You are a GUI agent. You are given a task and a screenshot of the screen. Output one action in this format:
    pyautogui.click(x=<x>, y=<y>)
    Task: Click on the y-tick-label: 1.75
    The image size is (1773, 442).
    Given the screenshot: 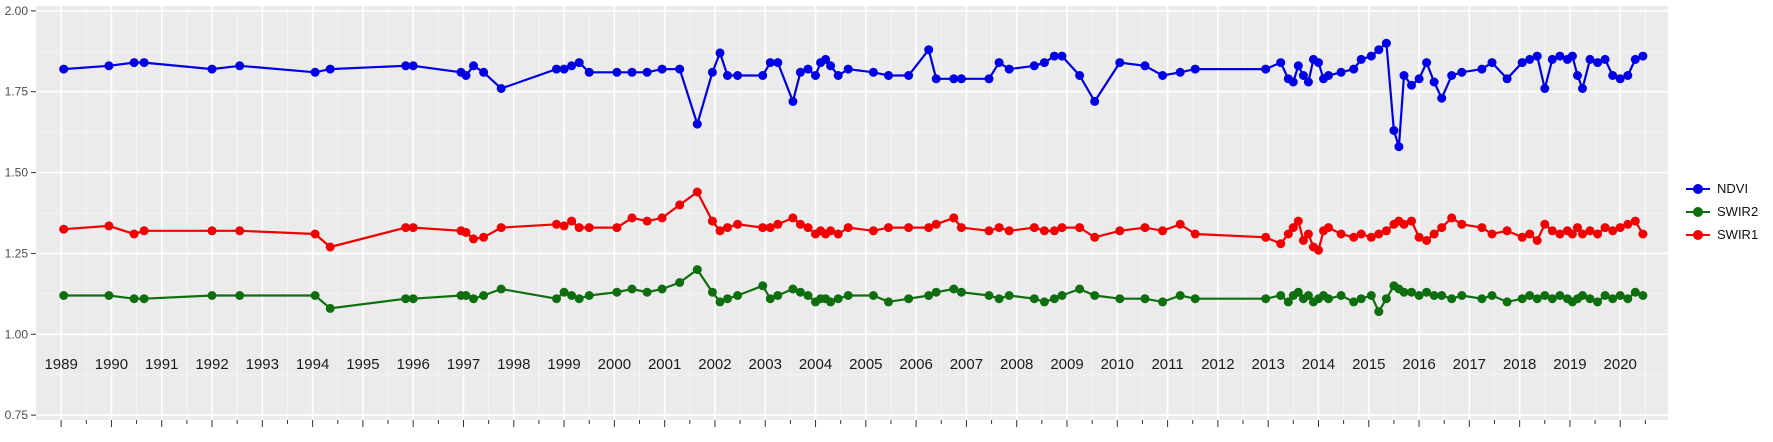 What is the action you would take?
    pyautogui.click(x=17, y=92)
    